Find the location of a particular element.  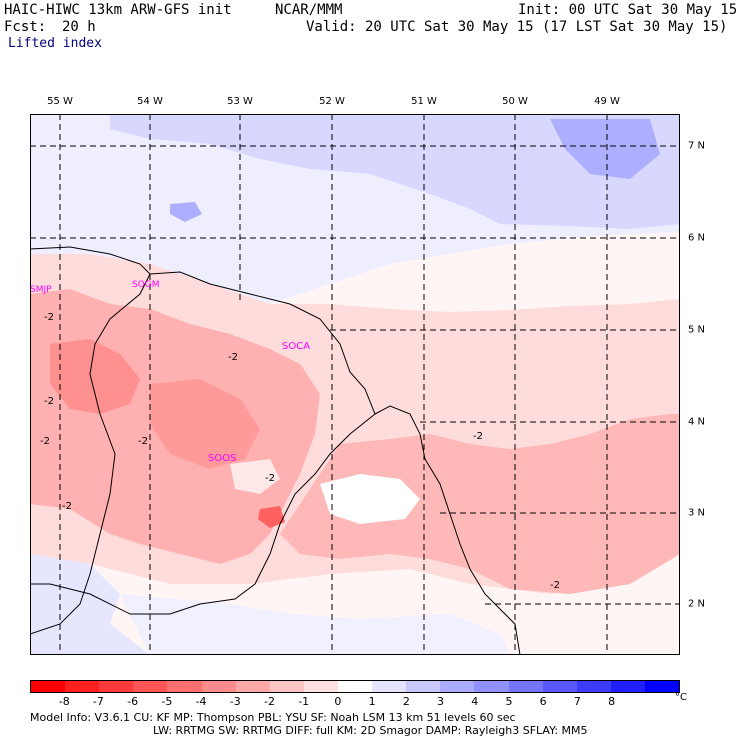

lon-label: 53 W is located at coordinates (240, 101).